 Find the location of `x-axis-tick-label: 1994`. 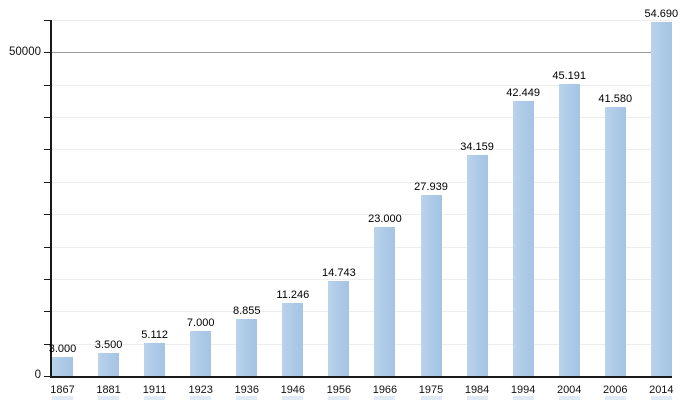

x-axis-tick-label: 1994 is located at coordinates (523, 390).